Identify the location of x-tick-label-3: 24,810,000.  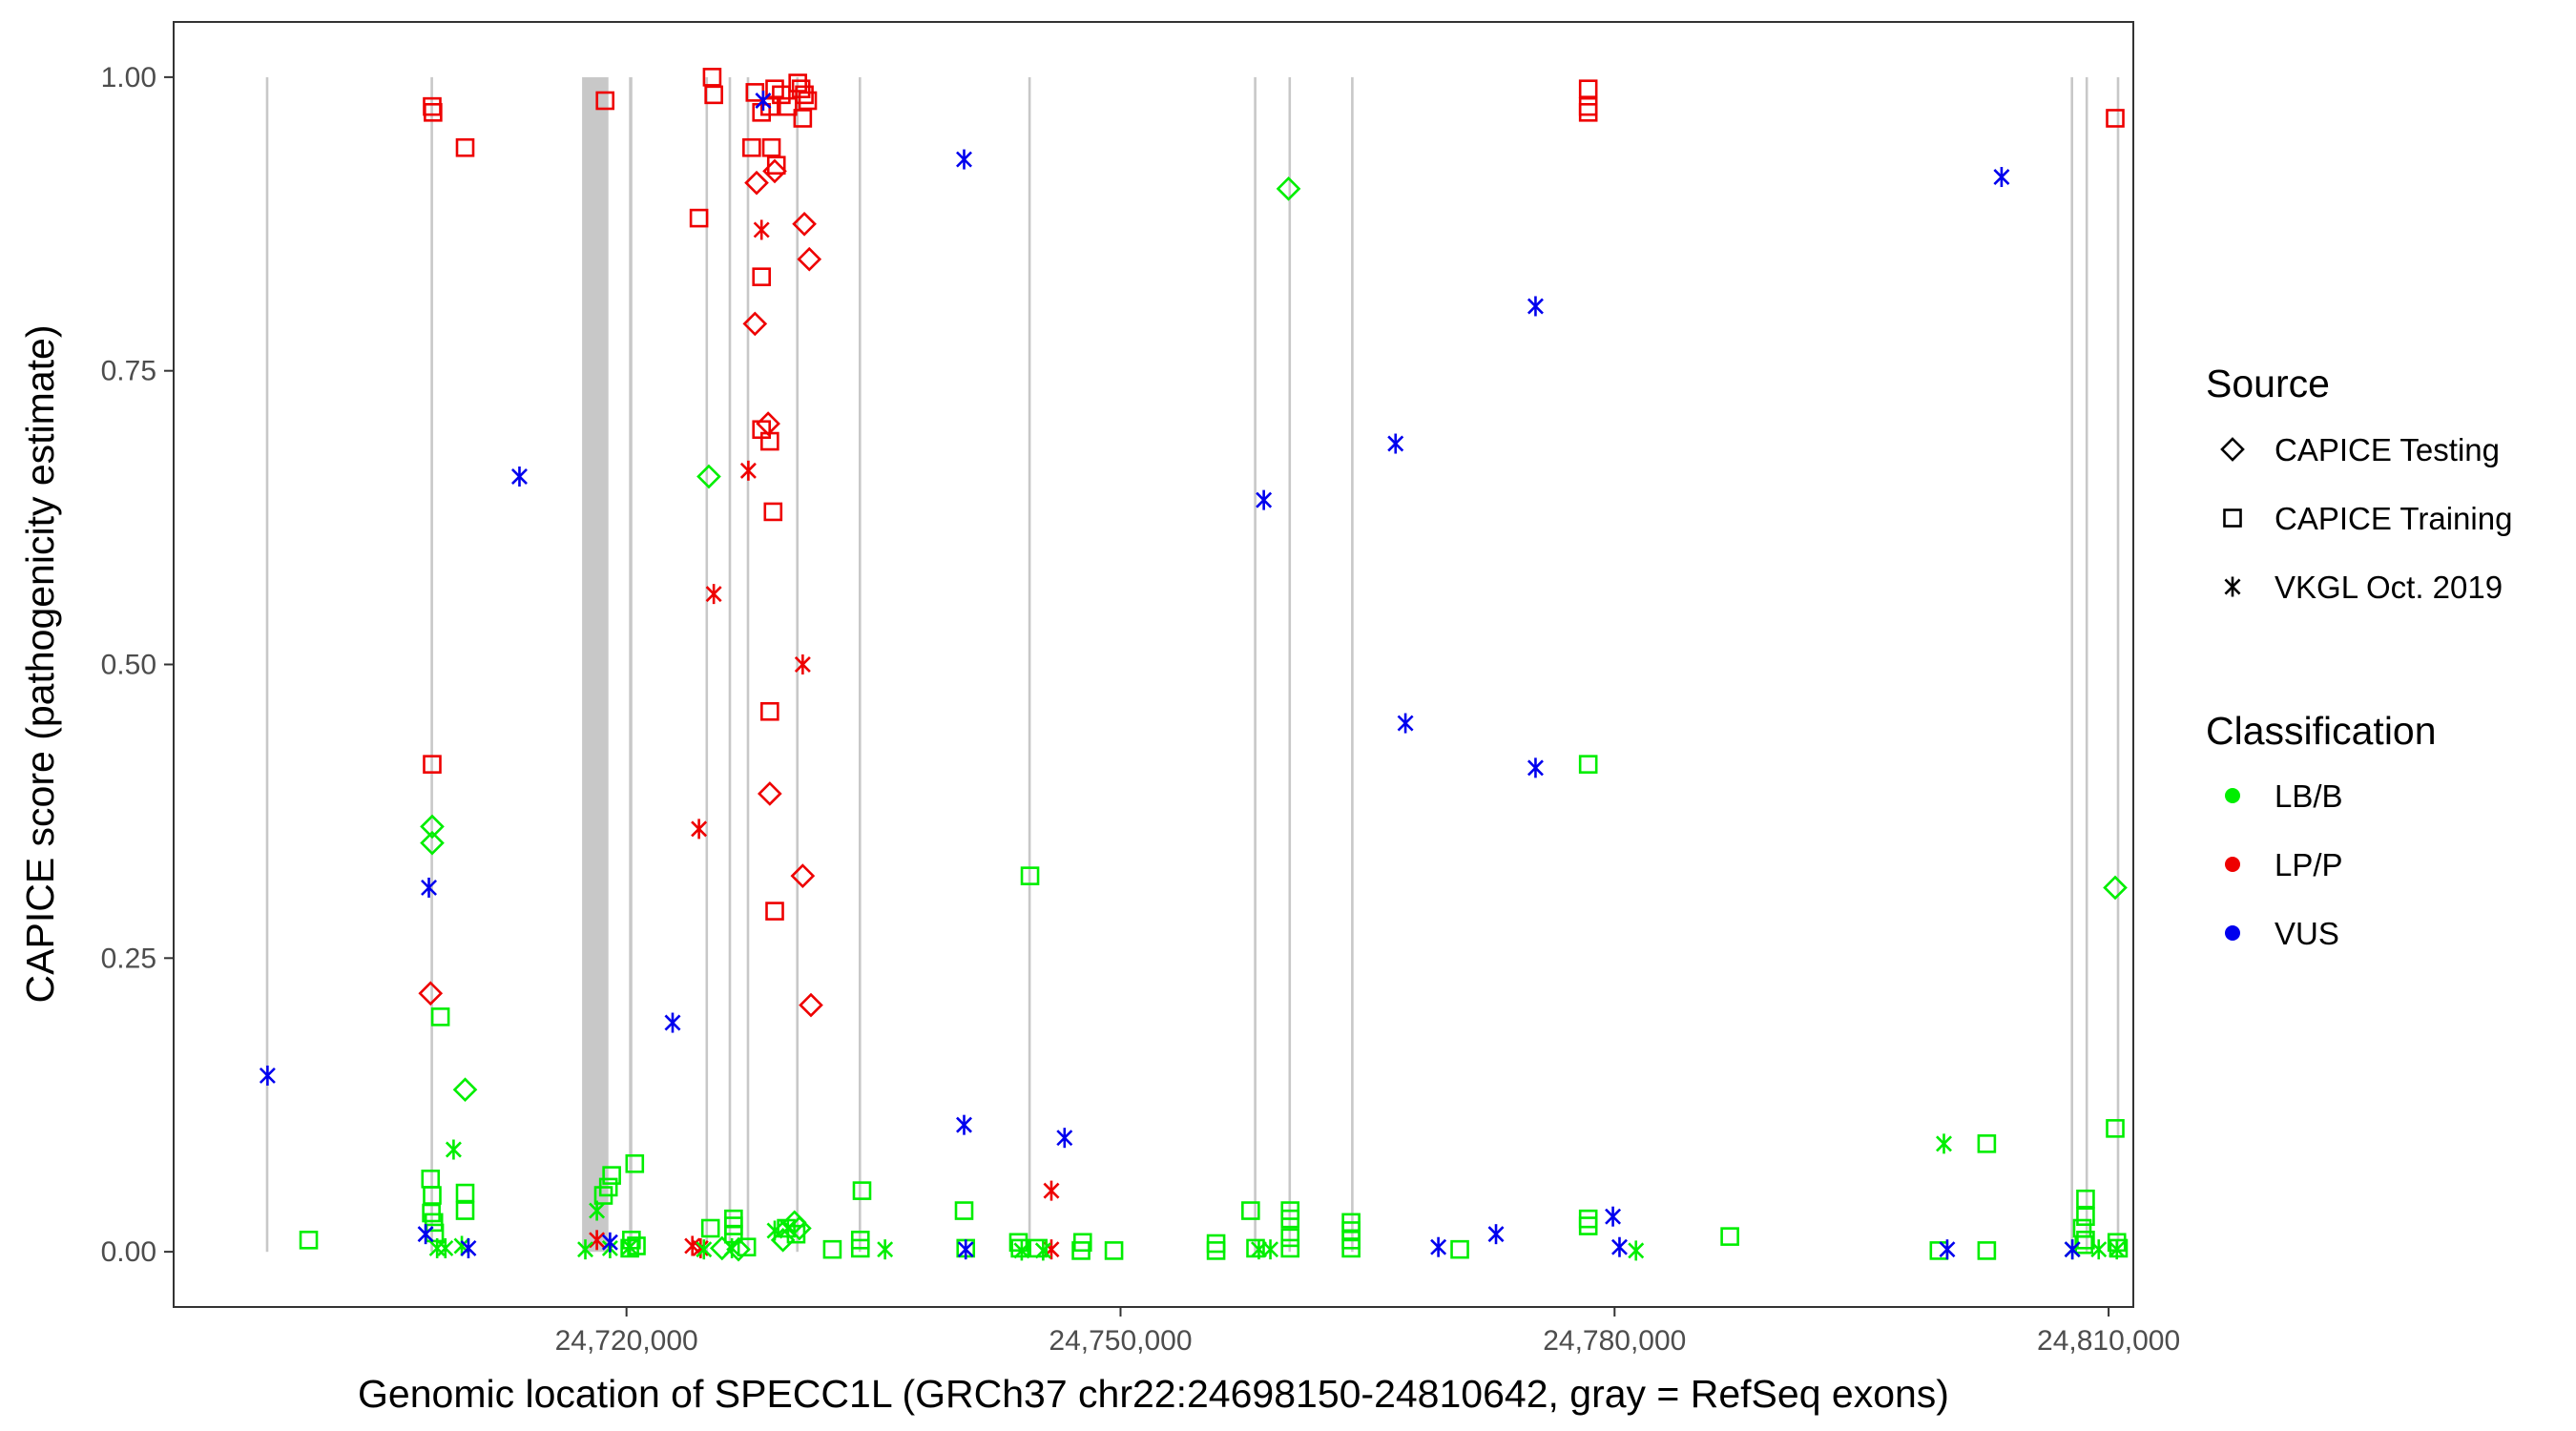
(2108, 1341).